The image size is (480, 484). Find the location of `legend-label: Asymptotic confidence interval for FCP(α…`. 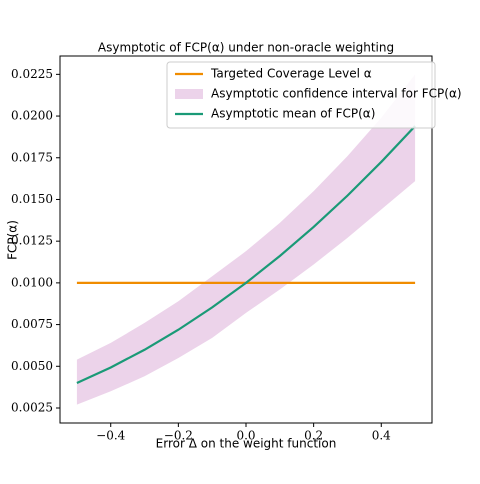

legend-label: Asymptotic confidence interval for FCP(α… is located at coordinates (336, 94).